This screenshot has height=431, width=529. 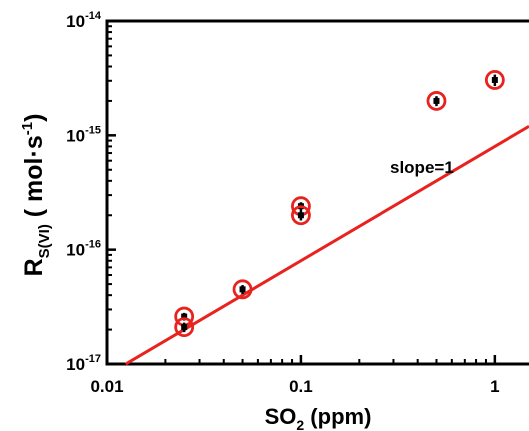 What do you see at coordinates (281, 416) in the screenshot?
I see `x-axis-title-main: SO` at bounding box center [281, 416].